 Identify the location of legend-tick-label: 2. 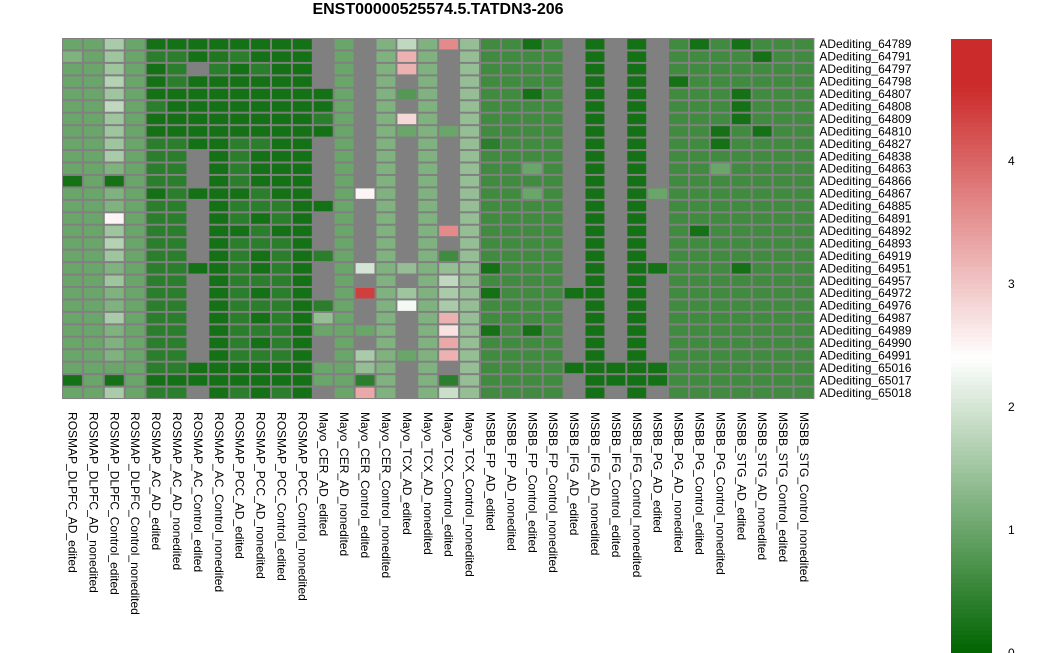
(1011, 407).